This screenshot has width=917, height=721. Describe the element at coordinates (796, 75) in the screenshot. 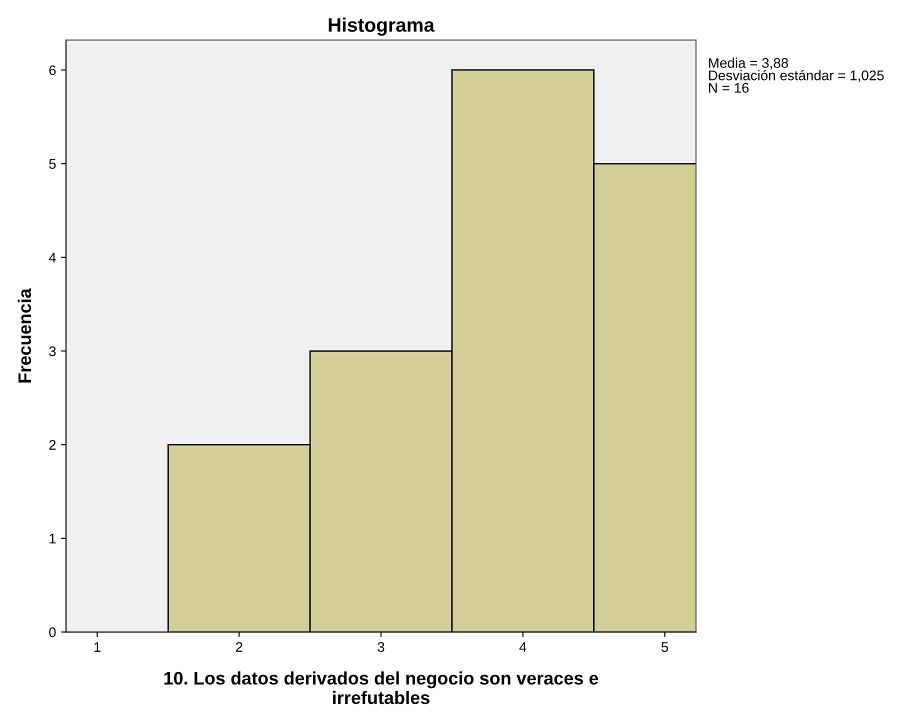

I see `text: Media = 3,88 Desviación estándar = 1,025 N = 16` at that location.